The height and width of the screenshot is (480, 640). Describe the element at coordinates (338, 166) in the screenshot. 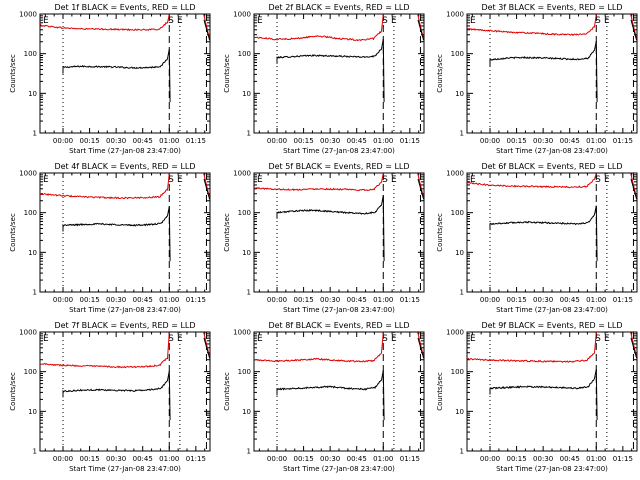

I see `chart-title: Det 5f BLACK = Events, RED = LLD` at that location.